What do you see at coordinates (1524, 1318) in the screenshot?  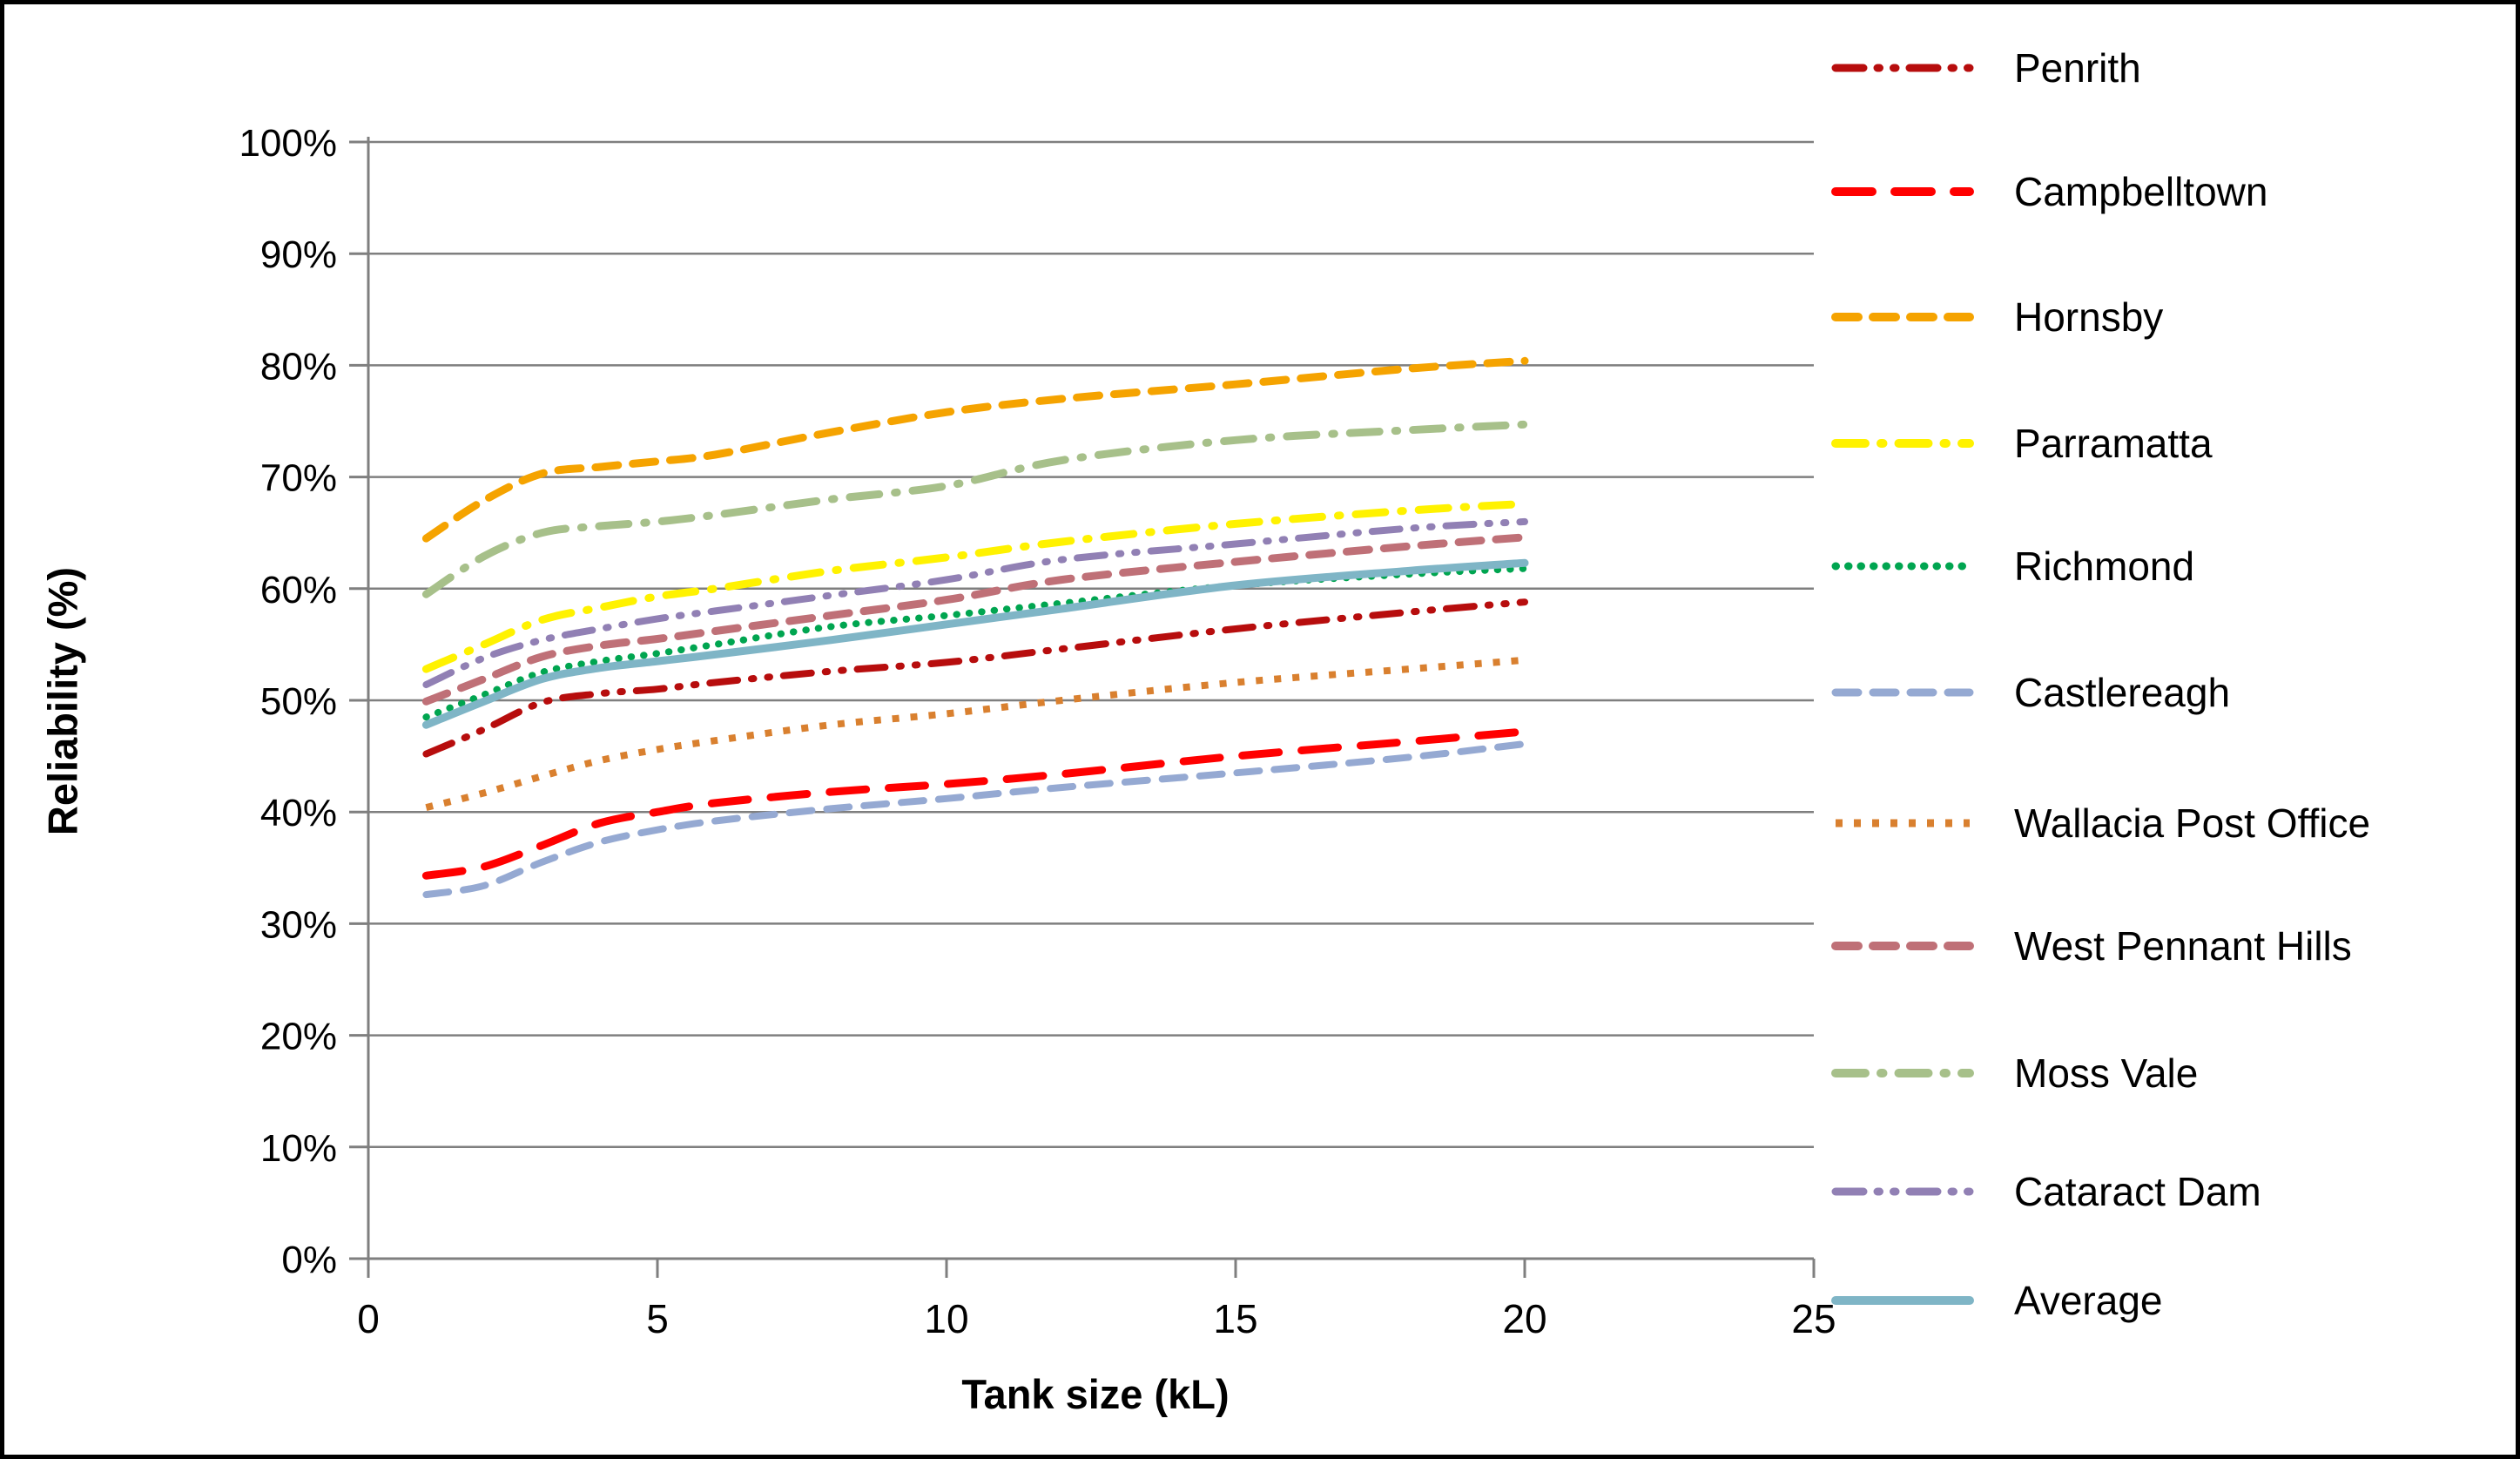 I see `x-tick-label-20: 20` at bounding box center [1524, 1318].